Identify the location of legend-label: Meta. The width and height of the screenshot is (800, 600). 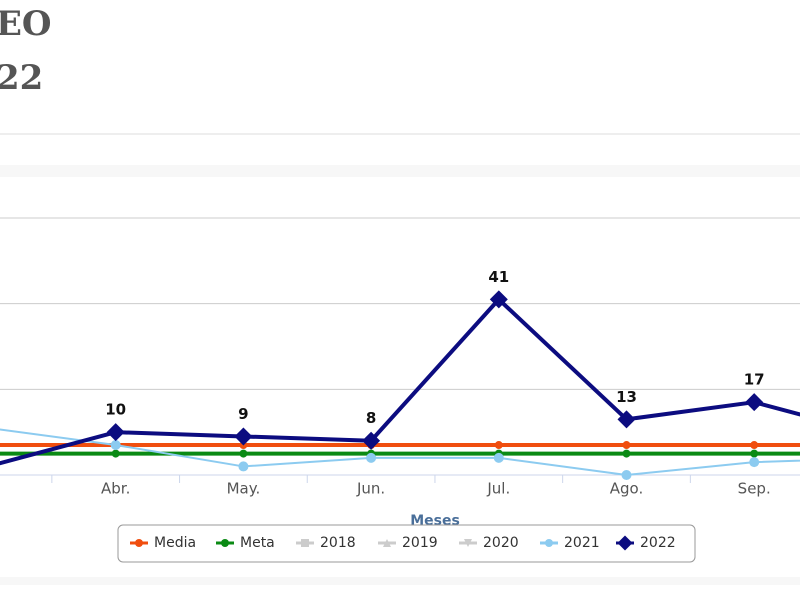
(257, 543).